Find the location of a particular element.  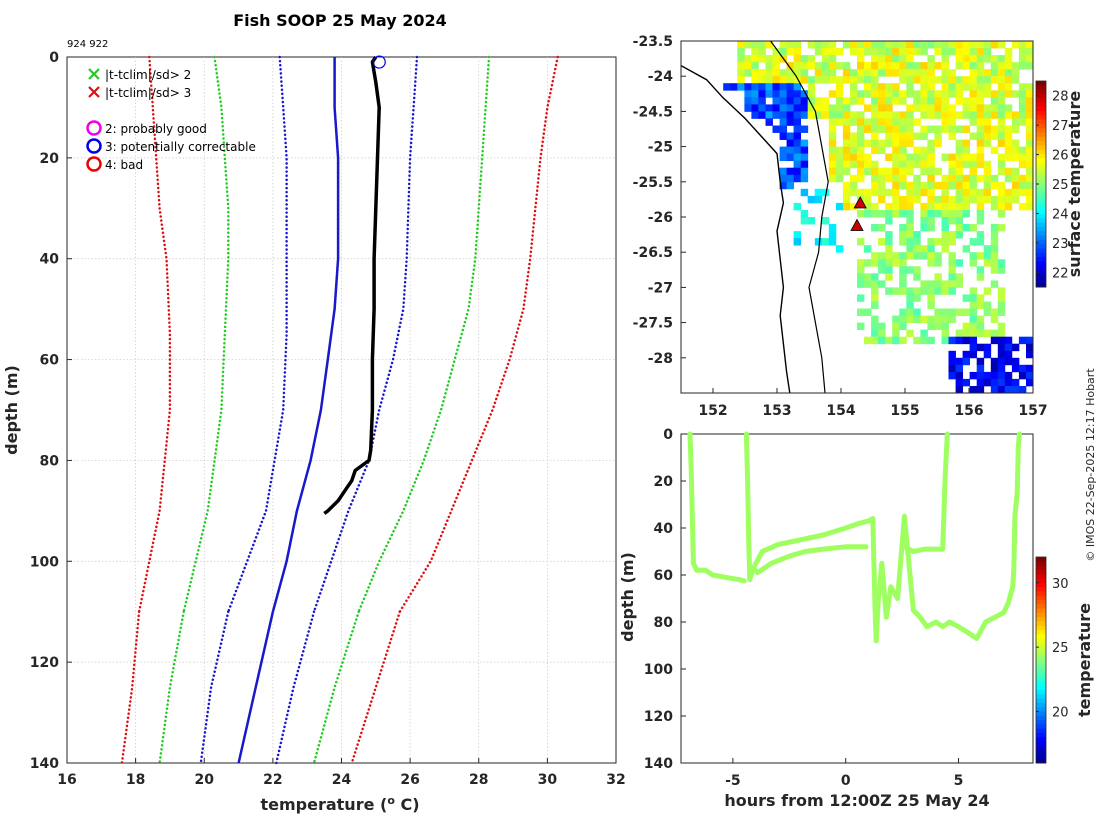

td-ytick-label: 40 is located at coordinates (664, 529).